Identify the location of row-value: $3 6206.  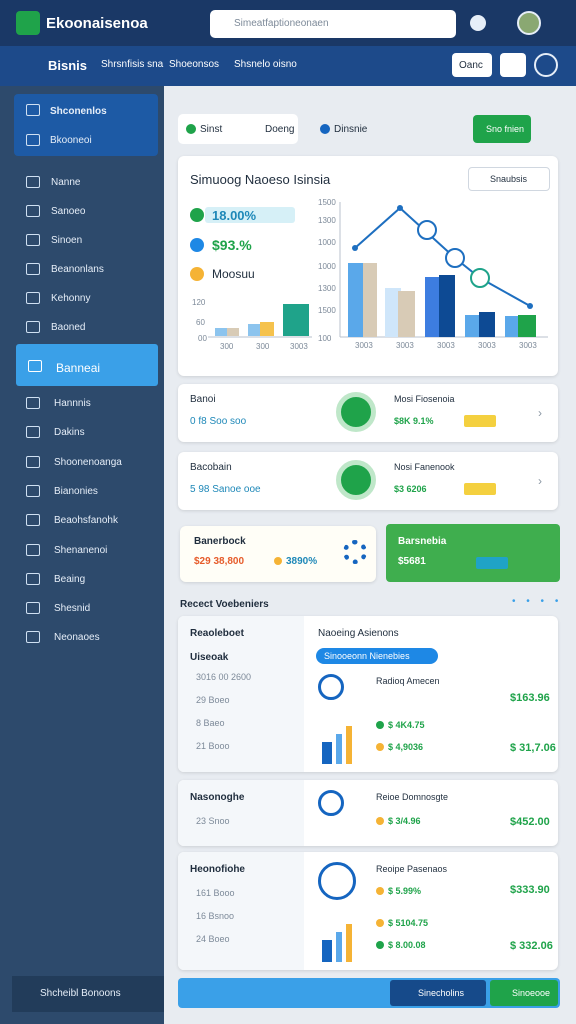
(410, 489).